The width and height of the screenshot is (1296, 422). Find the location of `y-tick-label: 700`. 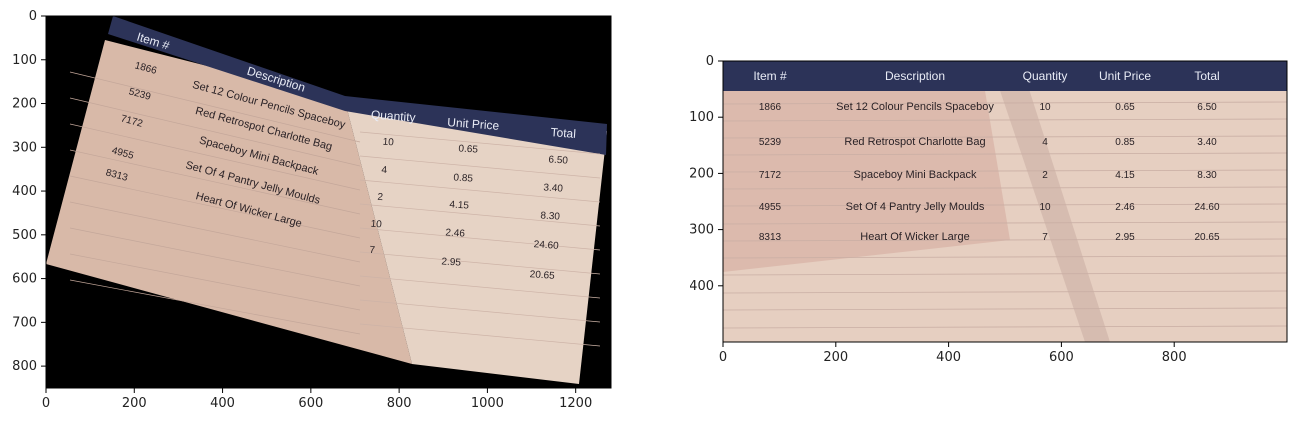

y-tick-label: 700 is located at coordinates (24, 322).